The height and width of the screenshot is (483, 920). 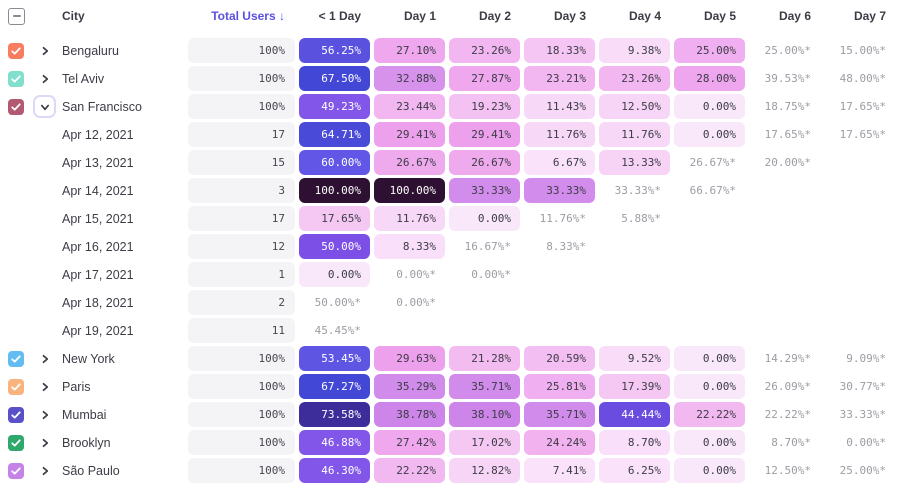 What do you see at coordinates (641, 218) in the screenshot?
I see `retention-cell: 5.88%*` at bounding box center [641, 218].